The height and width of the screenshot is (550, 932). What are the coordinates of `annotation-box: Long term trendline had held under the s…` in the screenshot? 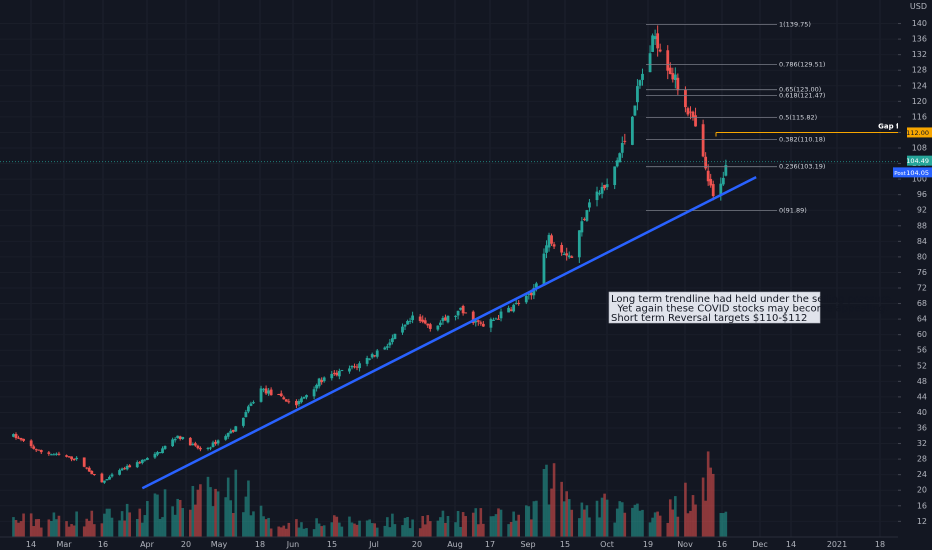 It's located at (751, 307).